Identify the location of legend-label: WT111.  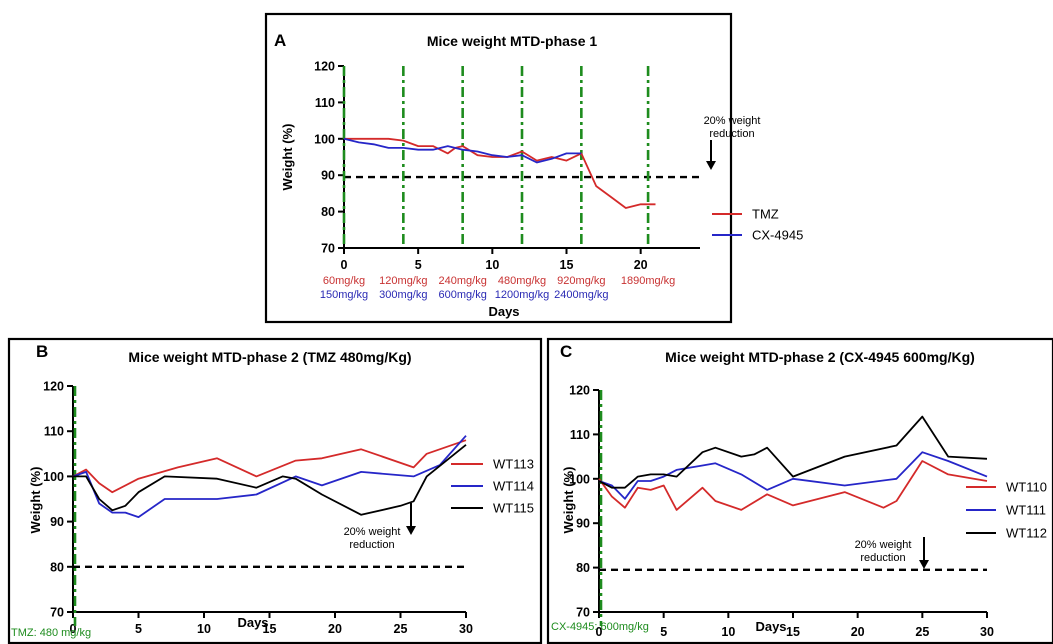
(1026, 510).